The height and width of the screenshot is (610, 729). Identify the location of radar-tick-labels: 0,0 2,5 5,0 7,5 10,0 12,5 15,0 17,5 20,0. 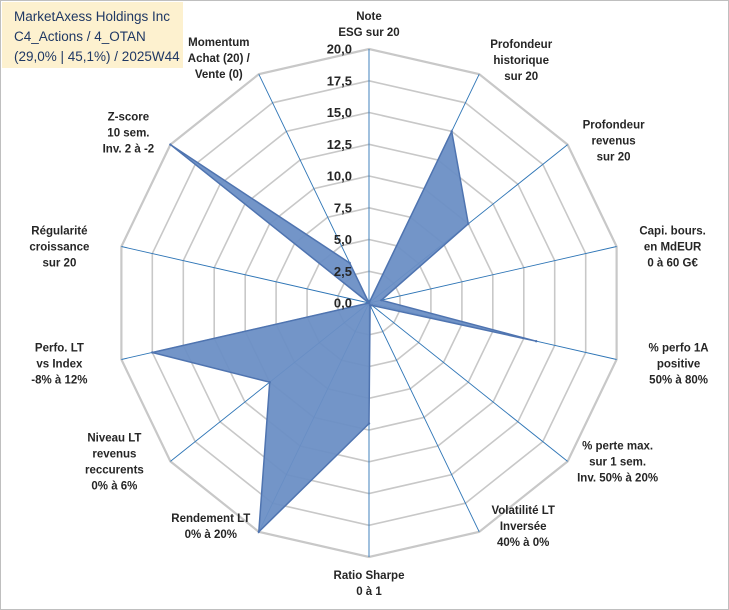
(339, 176).